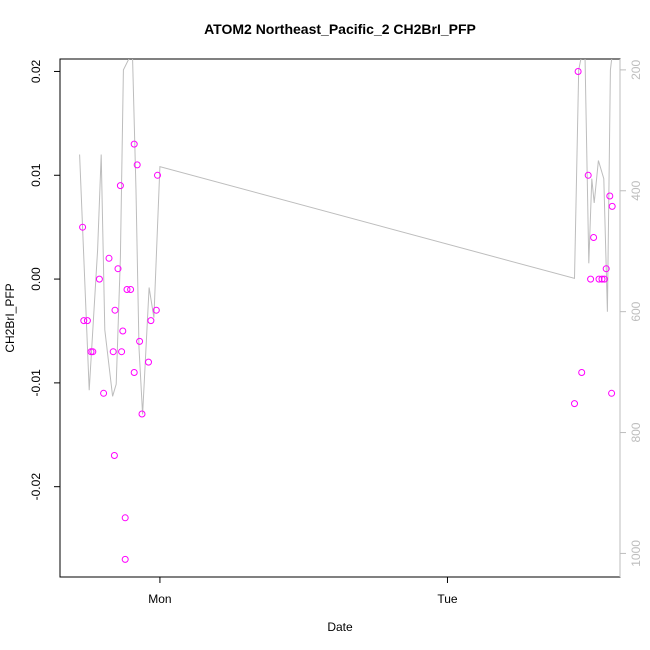  Describe the element at coordinates (636, 311) in the screenshot. I see `y2-tick-label: 600` at that location.